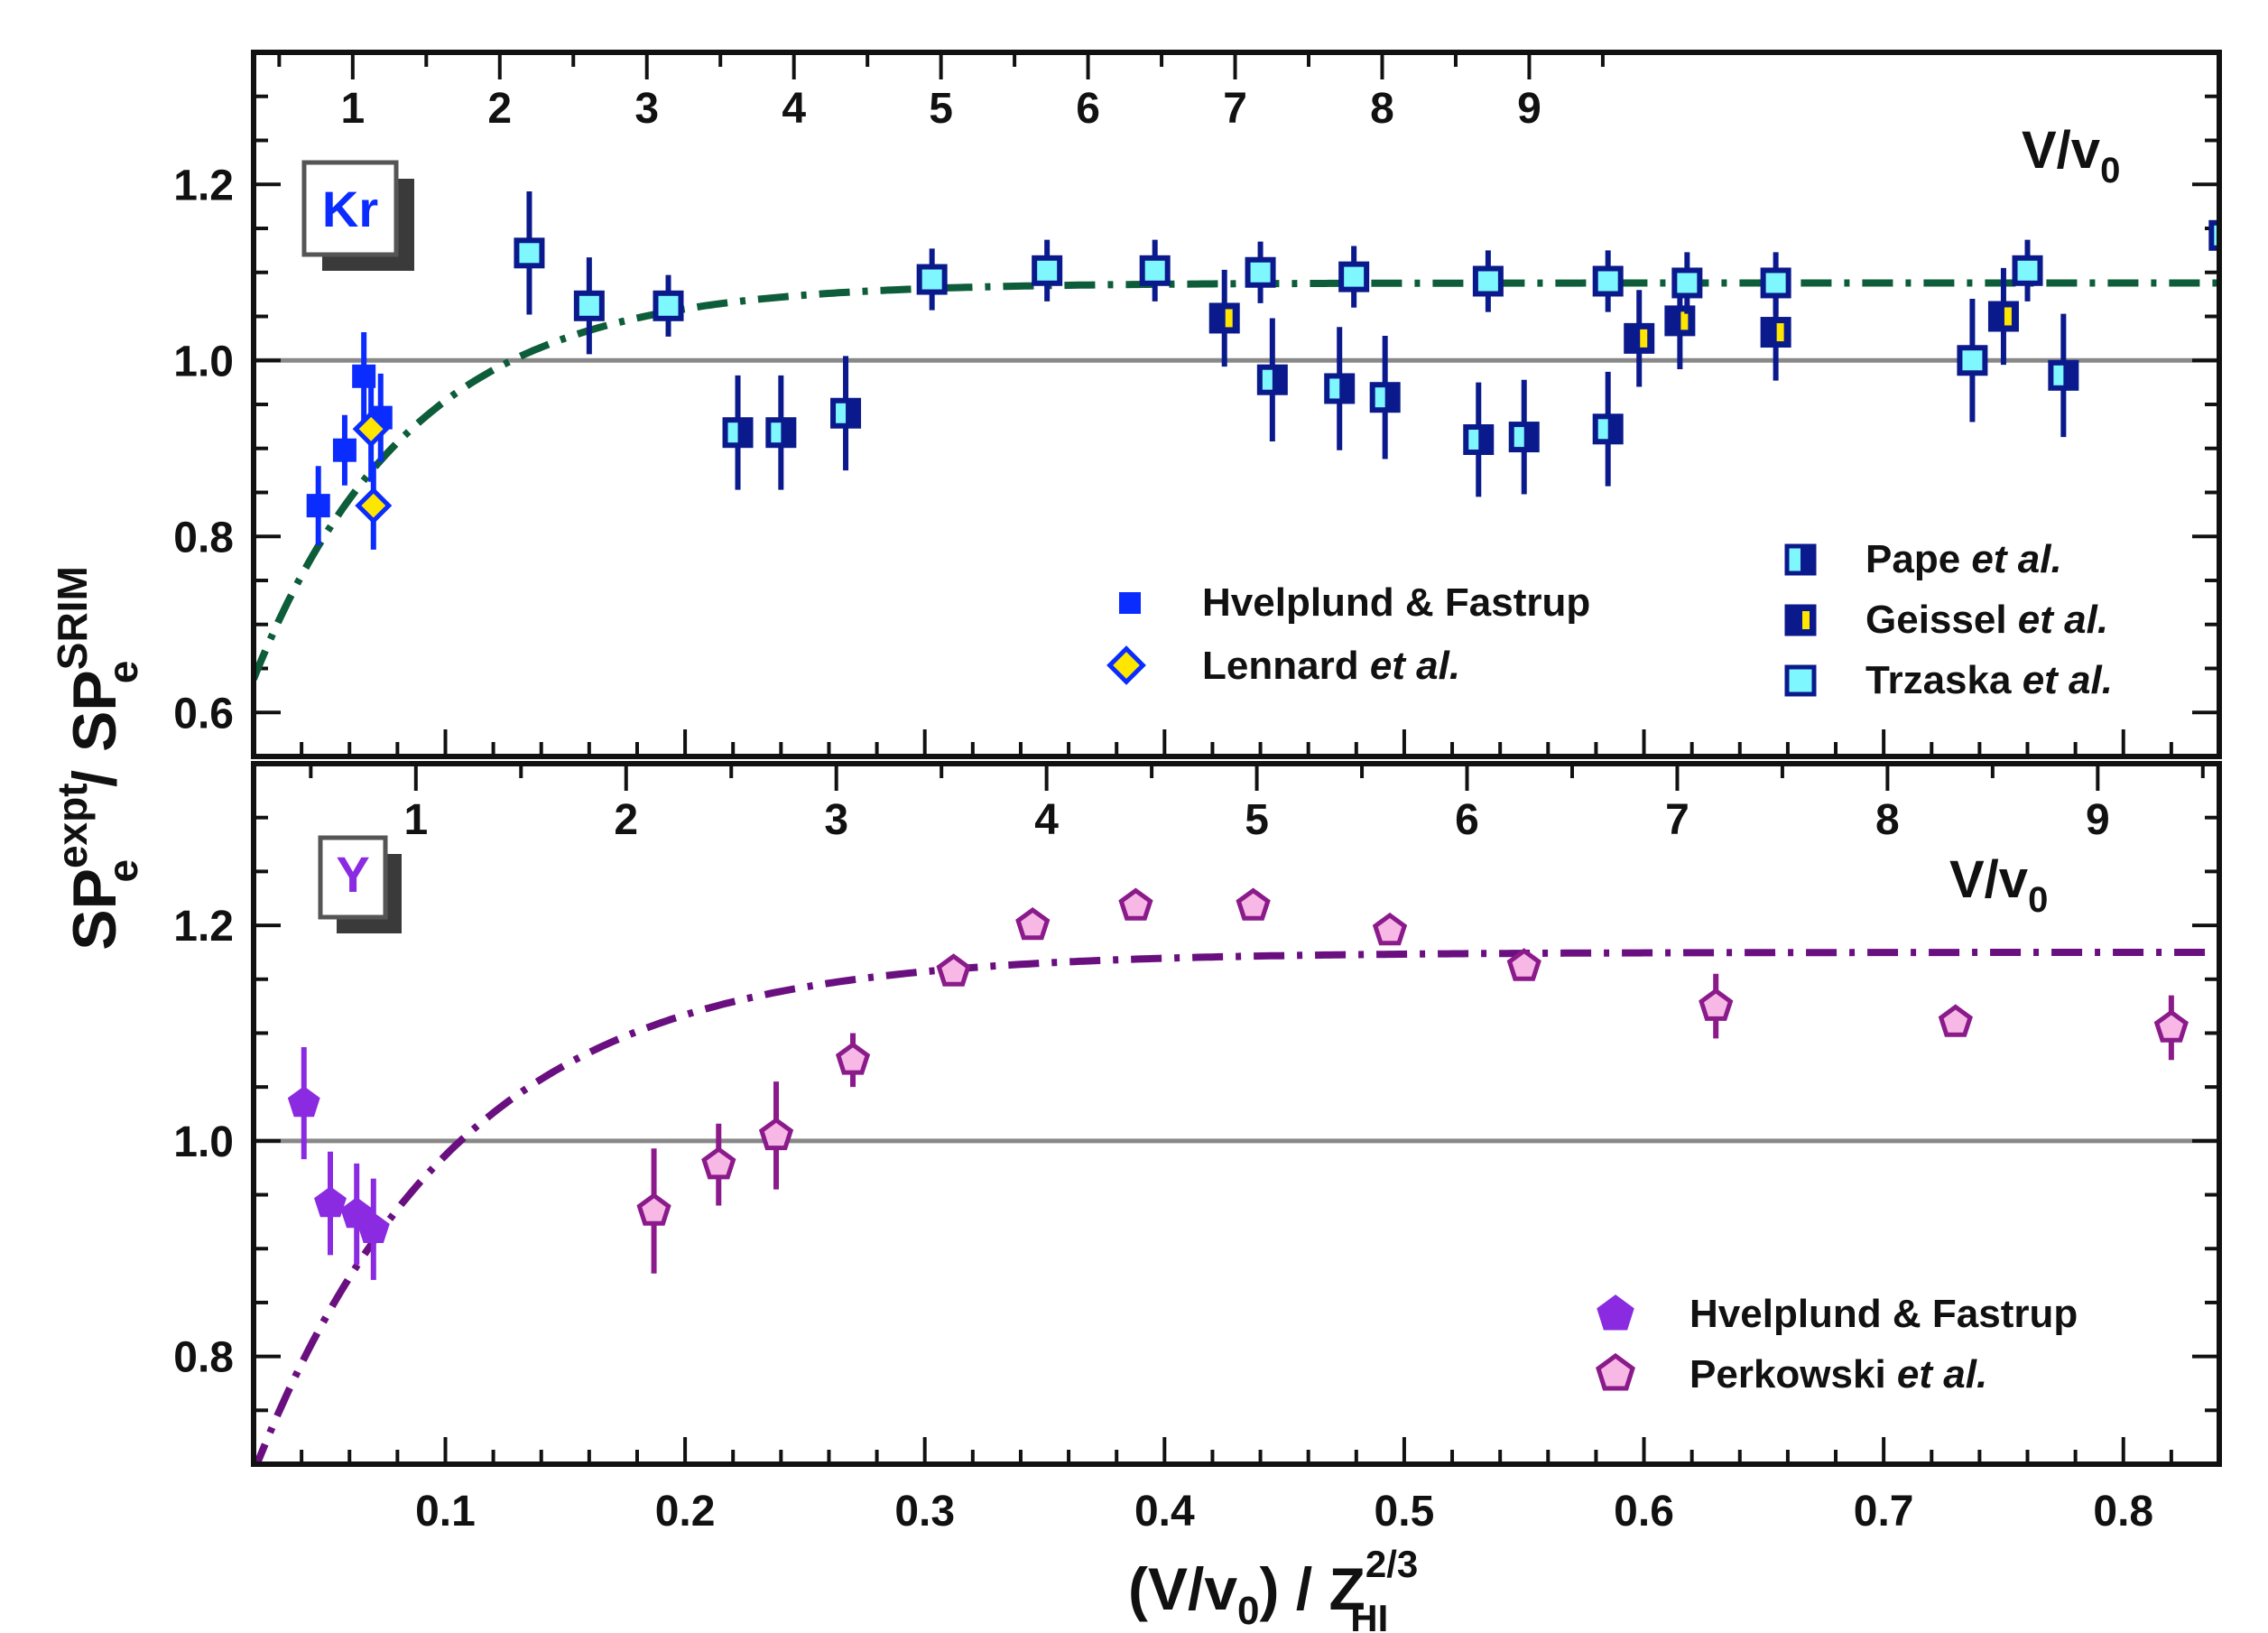 Image resolution: width=2268 pixels, height=1633 pixels. Describe the element at coordinates (500, 109) in the screenshot. I see `top-tick-label-kr: 2` at that location.